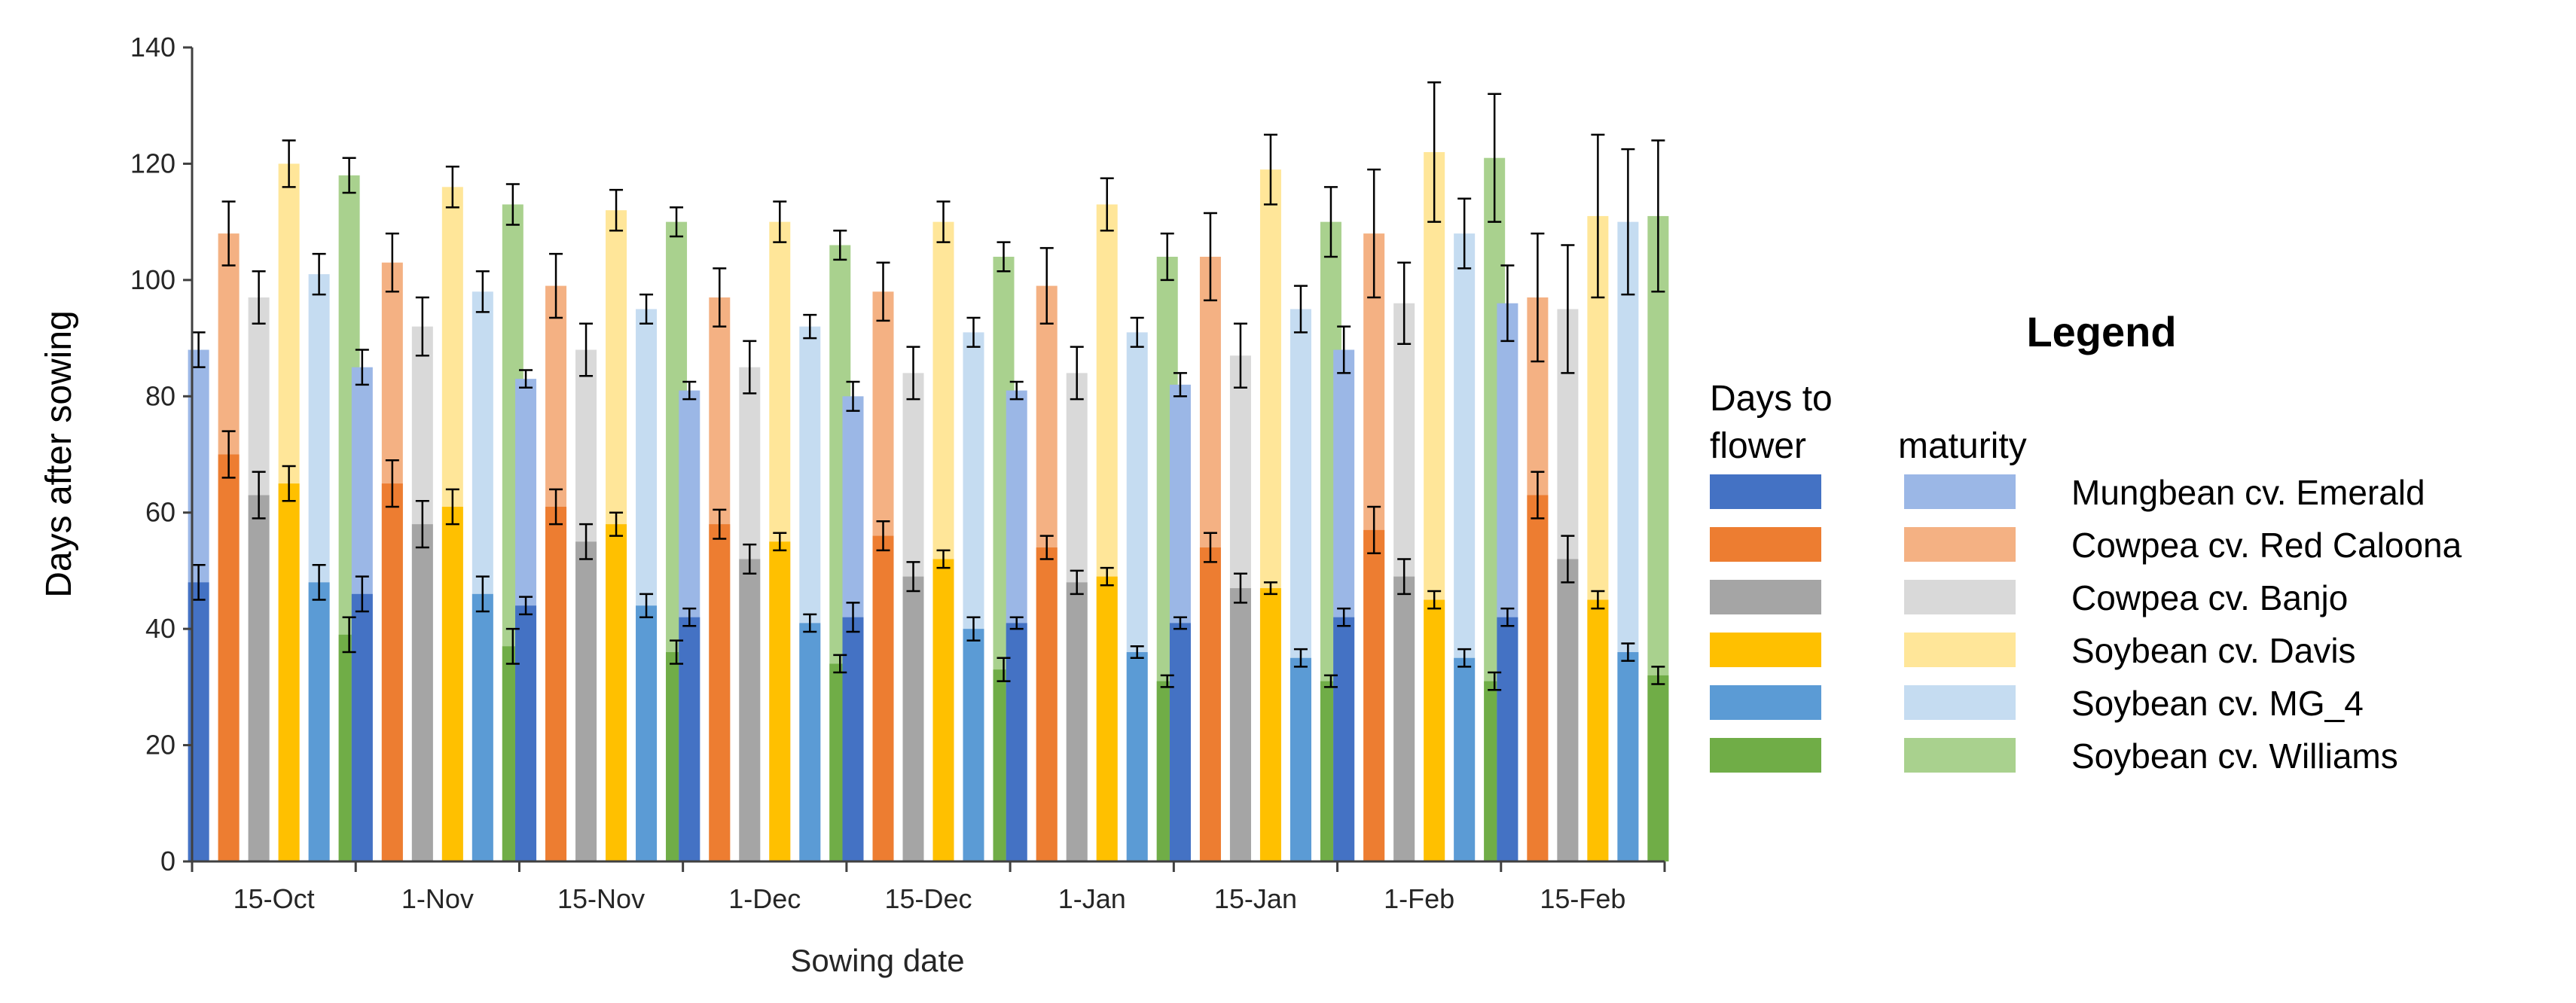  Describe the element at coordinates (2235, 756) in the screenshot. I see `legend-entry-label: Soybean cv. Williams` at that location.